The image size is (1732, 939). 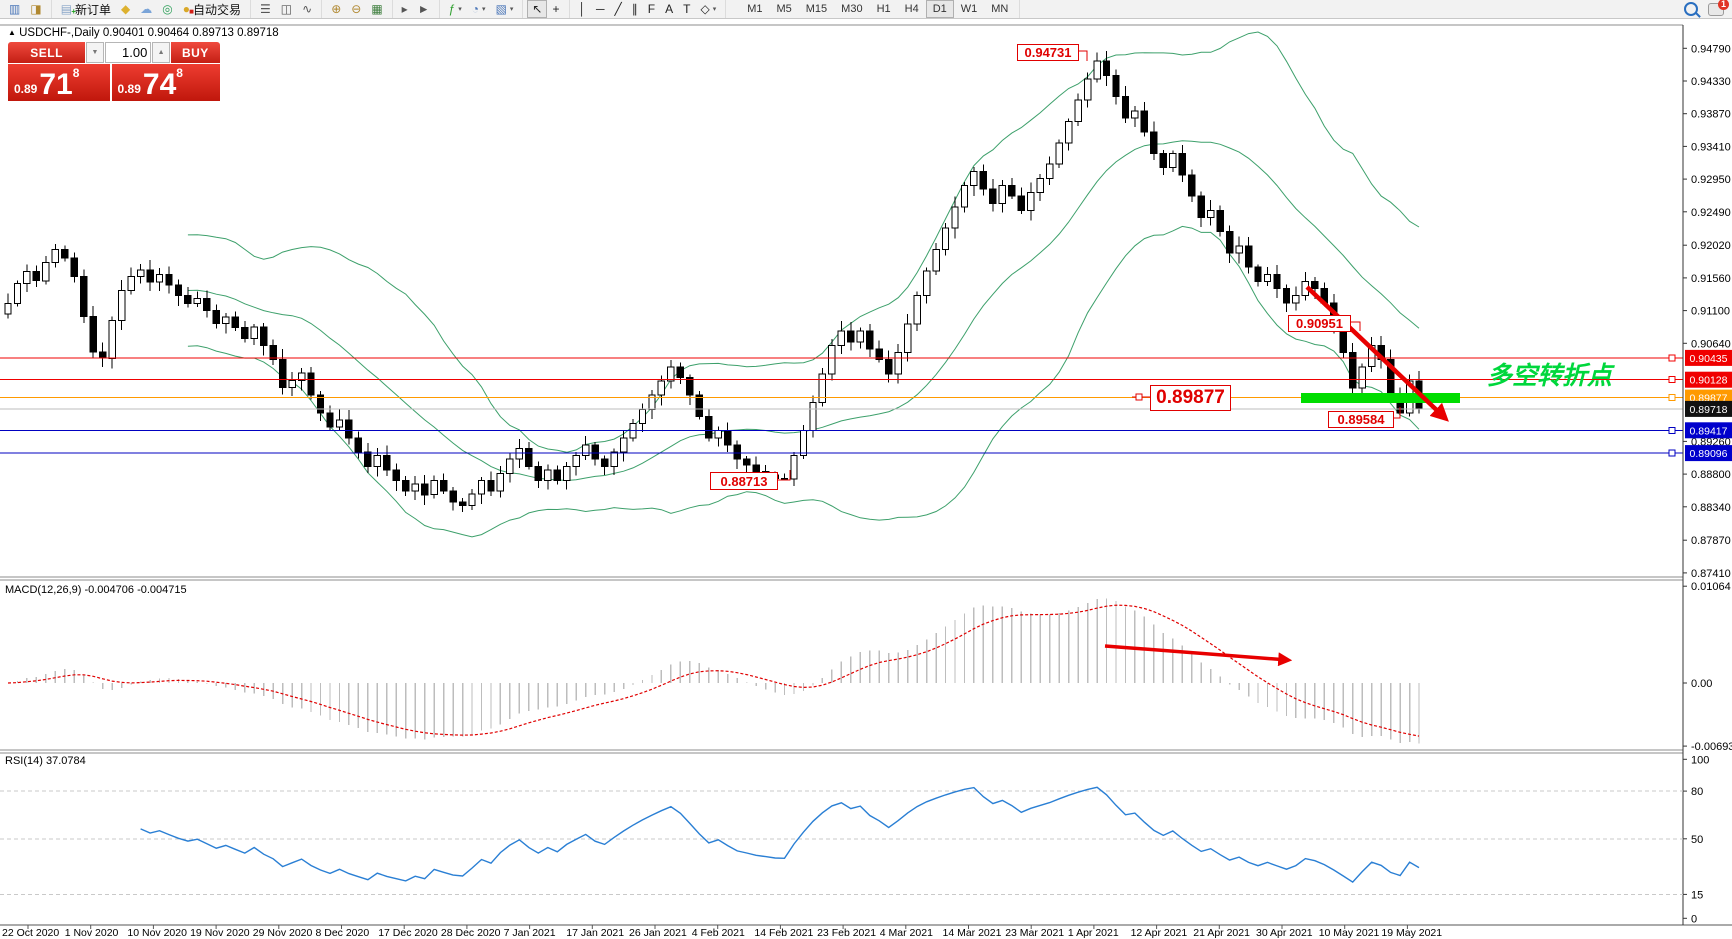 What do you see at coordinates (86, 9) in the screenshot?
I see `new-order-button: ▤ + 新订单` at bounding box center [86, 9].